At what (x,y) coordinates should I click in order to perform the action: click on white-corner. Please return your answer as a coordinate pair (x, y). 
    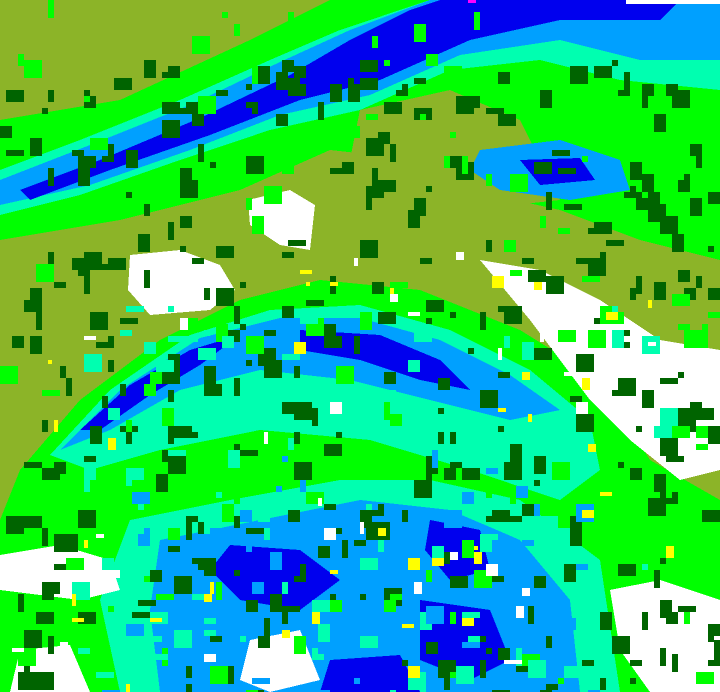
    Looking at the image, I should click on (673, 2).